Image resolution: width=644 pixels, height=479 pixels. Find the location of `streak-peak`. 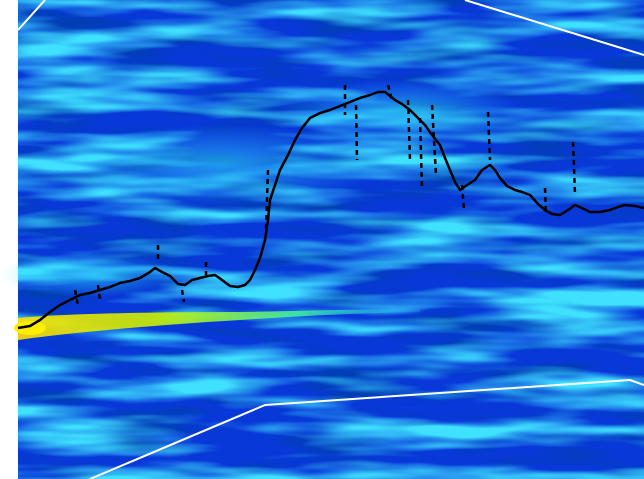

streak-peak is located at coordinates (30, 328).